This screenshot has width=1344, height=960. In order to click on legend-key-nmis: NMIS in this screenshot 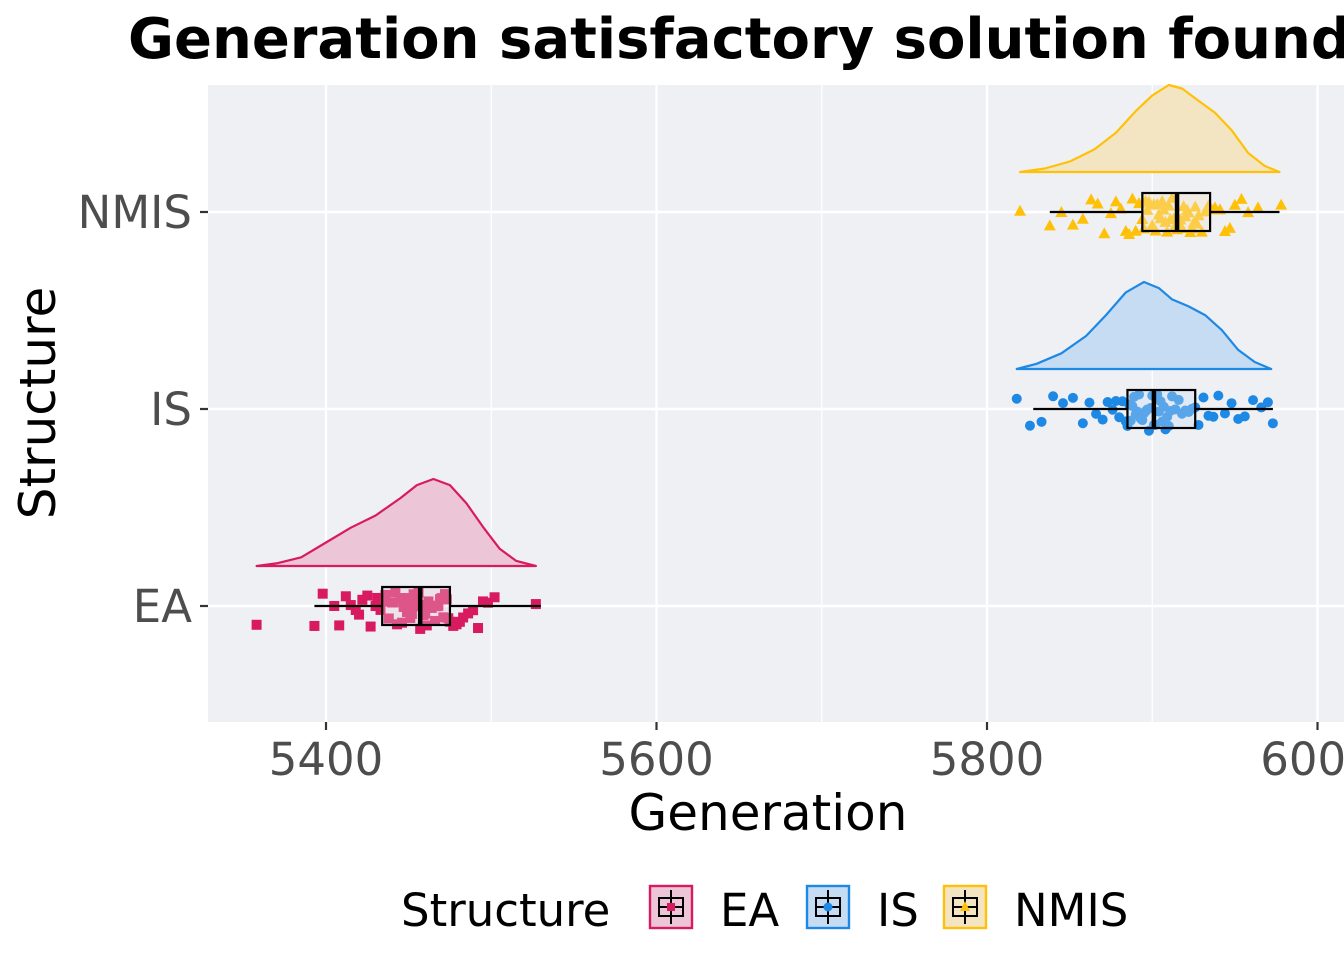, I will do `click(1035, 910)`.